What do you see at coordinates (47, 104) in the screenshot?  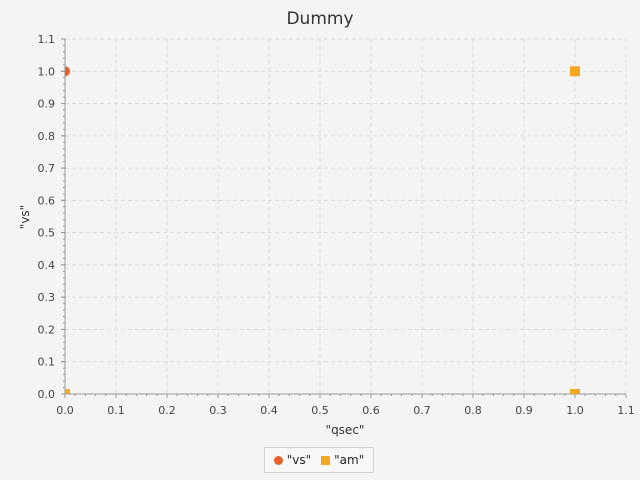 I see `y-tick-label: 0.9` at bounding box center [47, 104].